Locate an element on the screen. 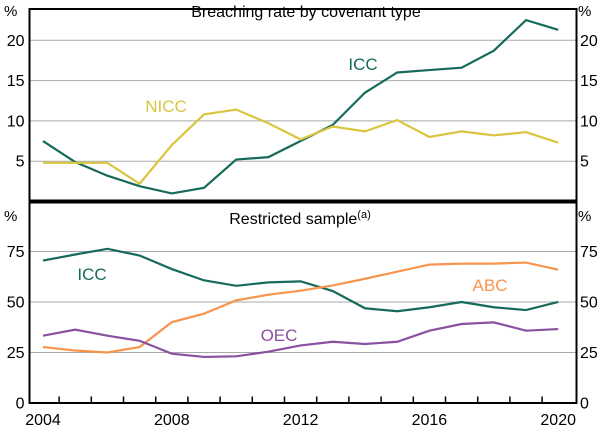 Image resolution: width=601 pixels, height=439 pixels. series-line-oec is located at coordinates (300, 340).